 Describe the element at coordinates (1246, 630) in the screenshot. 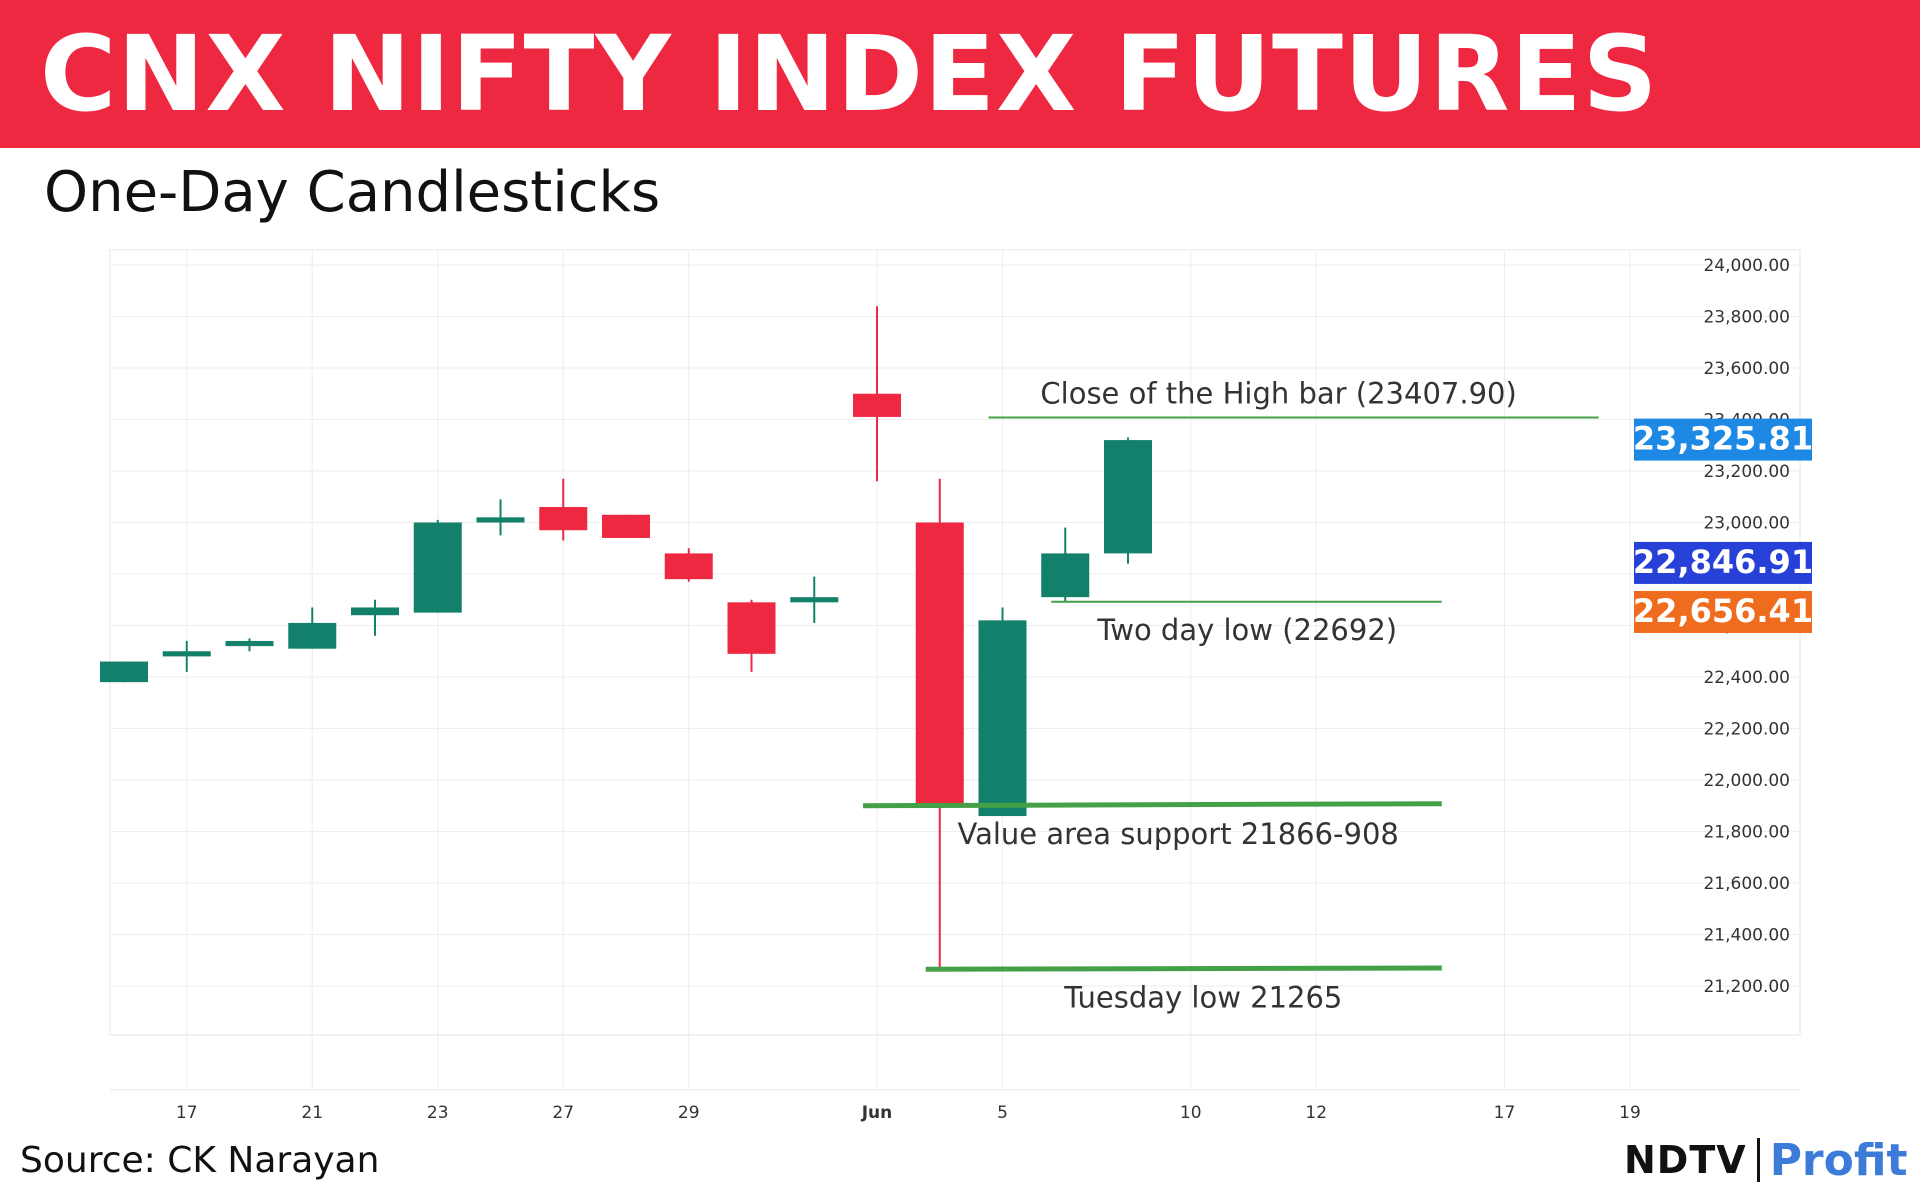

I see `annotation-label: Two day low (22692)` at that location.